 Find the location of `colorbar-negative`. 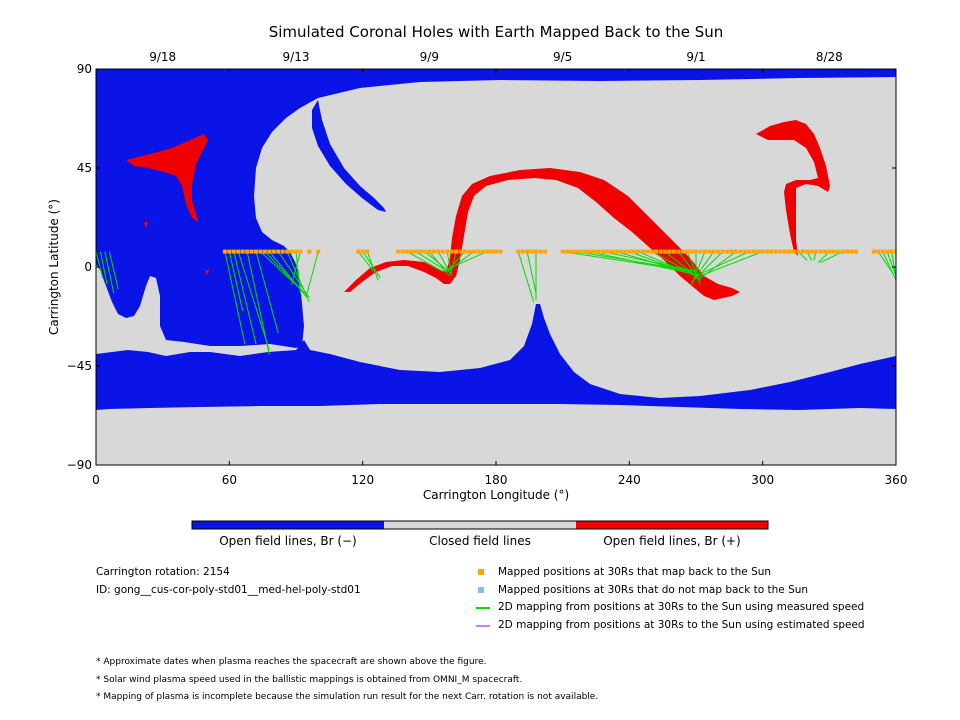

colorbar-negative is located at coordinates (288, 525).